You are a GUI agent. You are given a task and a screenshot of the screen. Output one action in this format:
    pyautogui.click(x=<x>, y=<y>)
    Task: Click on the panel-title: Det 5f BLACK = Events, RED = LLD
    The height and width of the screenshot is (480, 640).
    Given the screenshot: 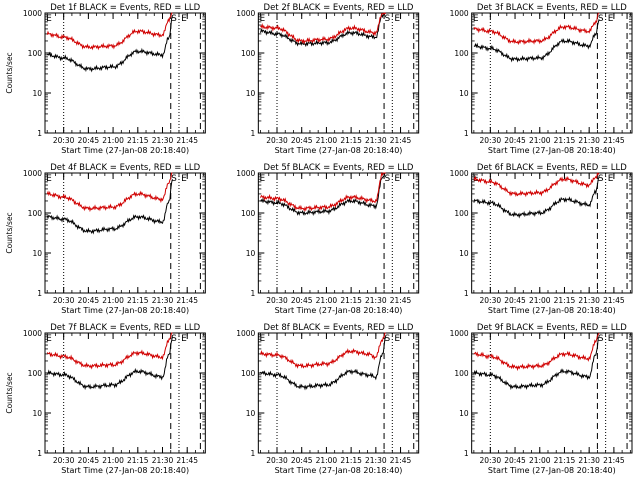 What is the action you would take?
    pyautogui.click(x=339, y=168)
    